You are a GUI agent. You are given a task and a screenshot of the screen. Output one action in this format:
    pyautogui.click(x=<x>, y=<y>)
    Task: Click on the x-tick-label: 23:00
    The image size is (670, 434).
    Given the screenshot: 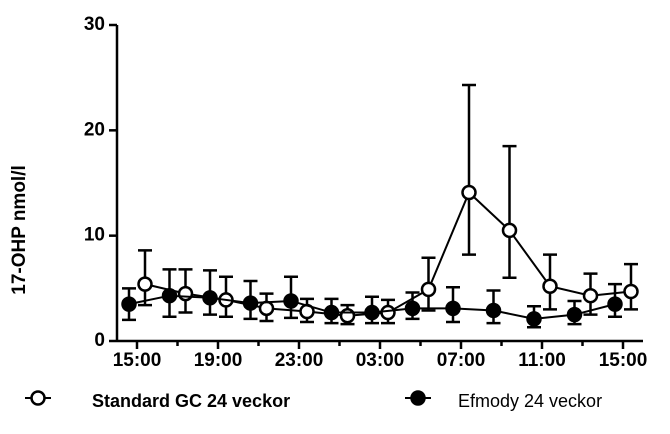 What is the action you would take?
    pyautogui.click(x=299, y=360)
    